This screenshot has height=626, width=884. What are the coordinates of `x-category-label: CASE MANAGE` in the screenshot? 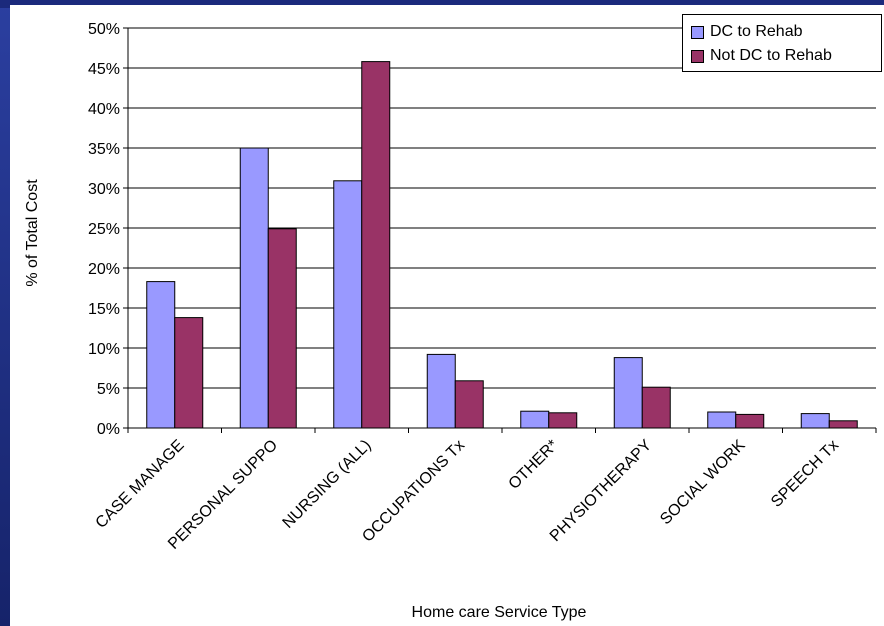 It's located at (140, 484).